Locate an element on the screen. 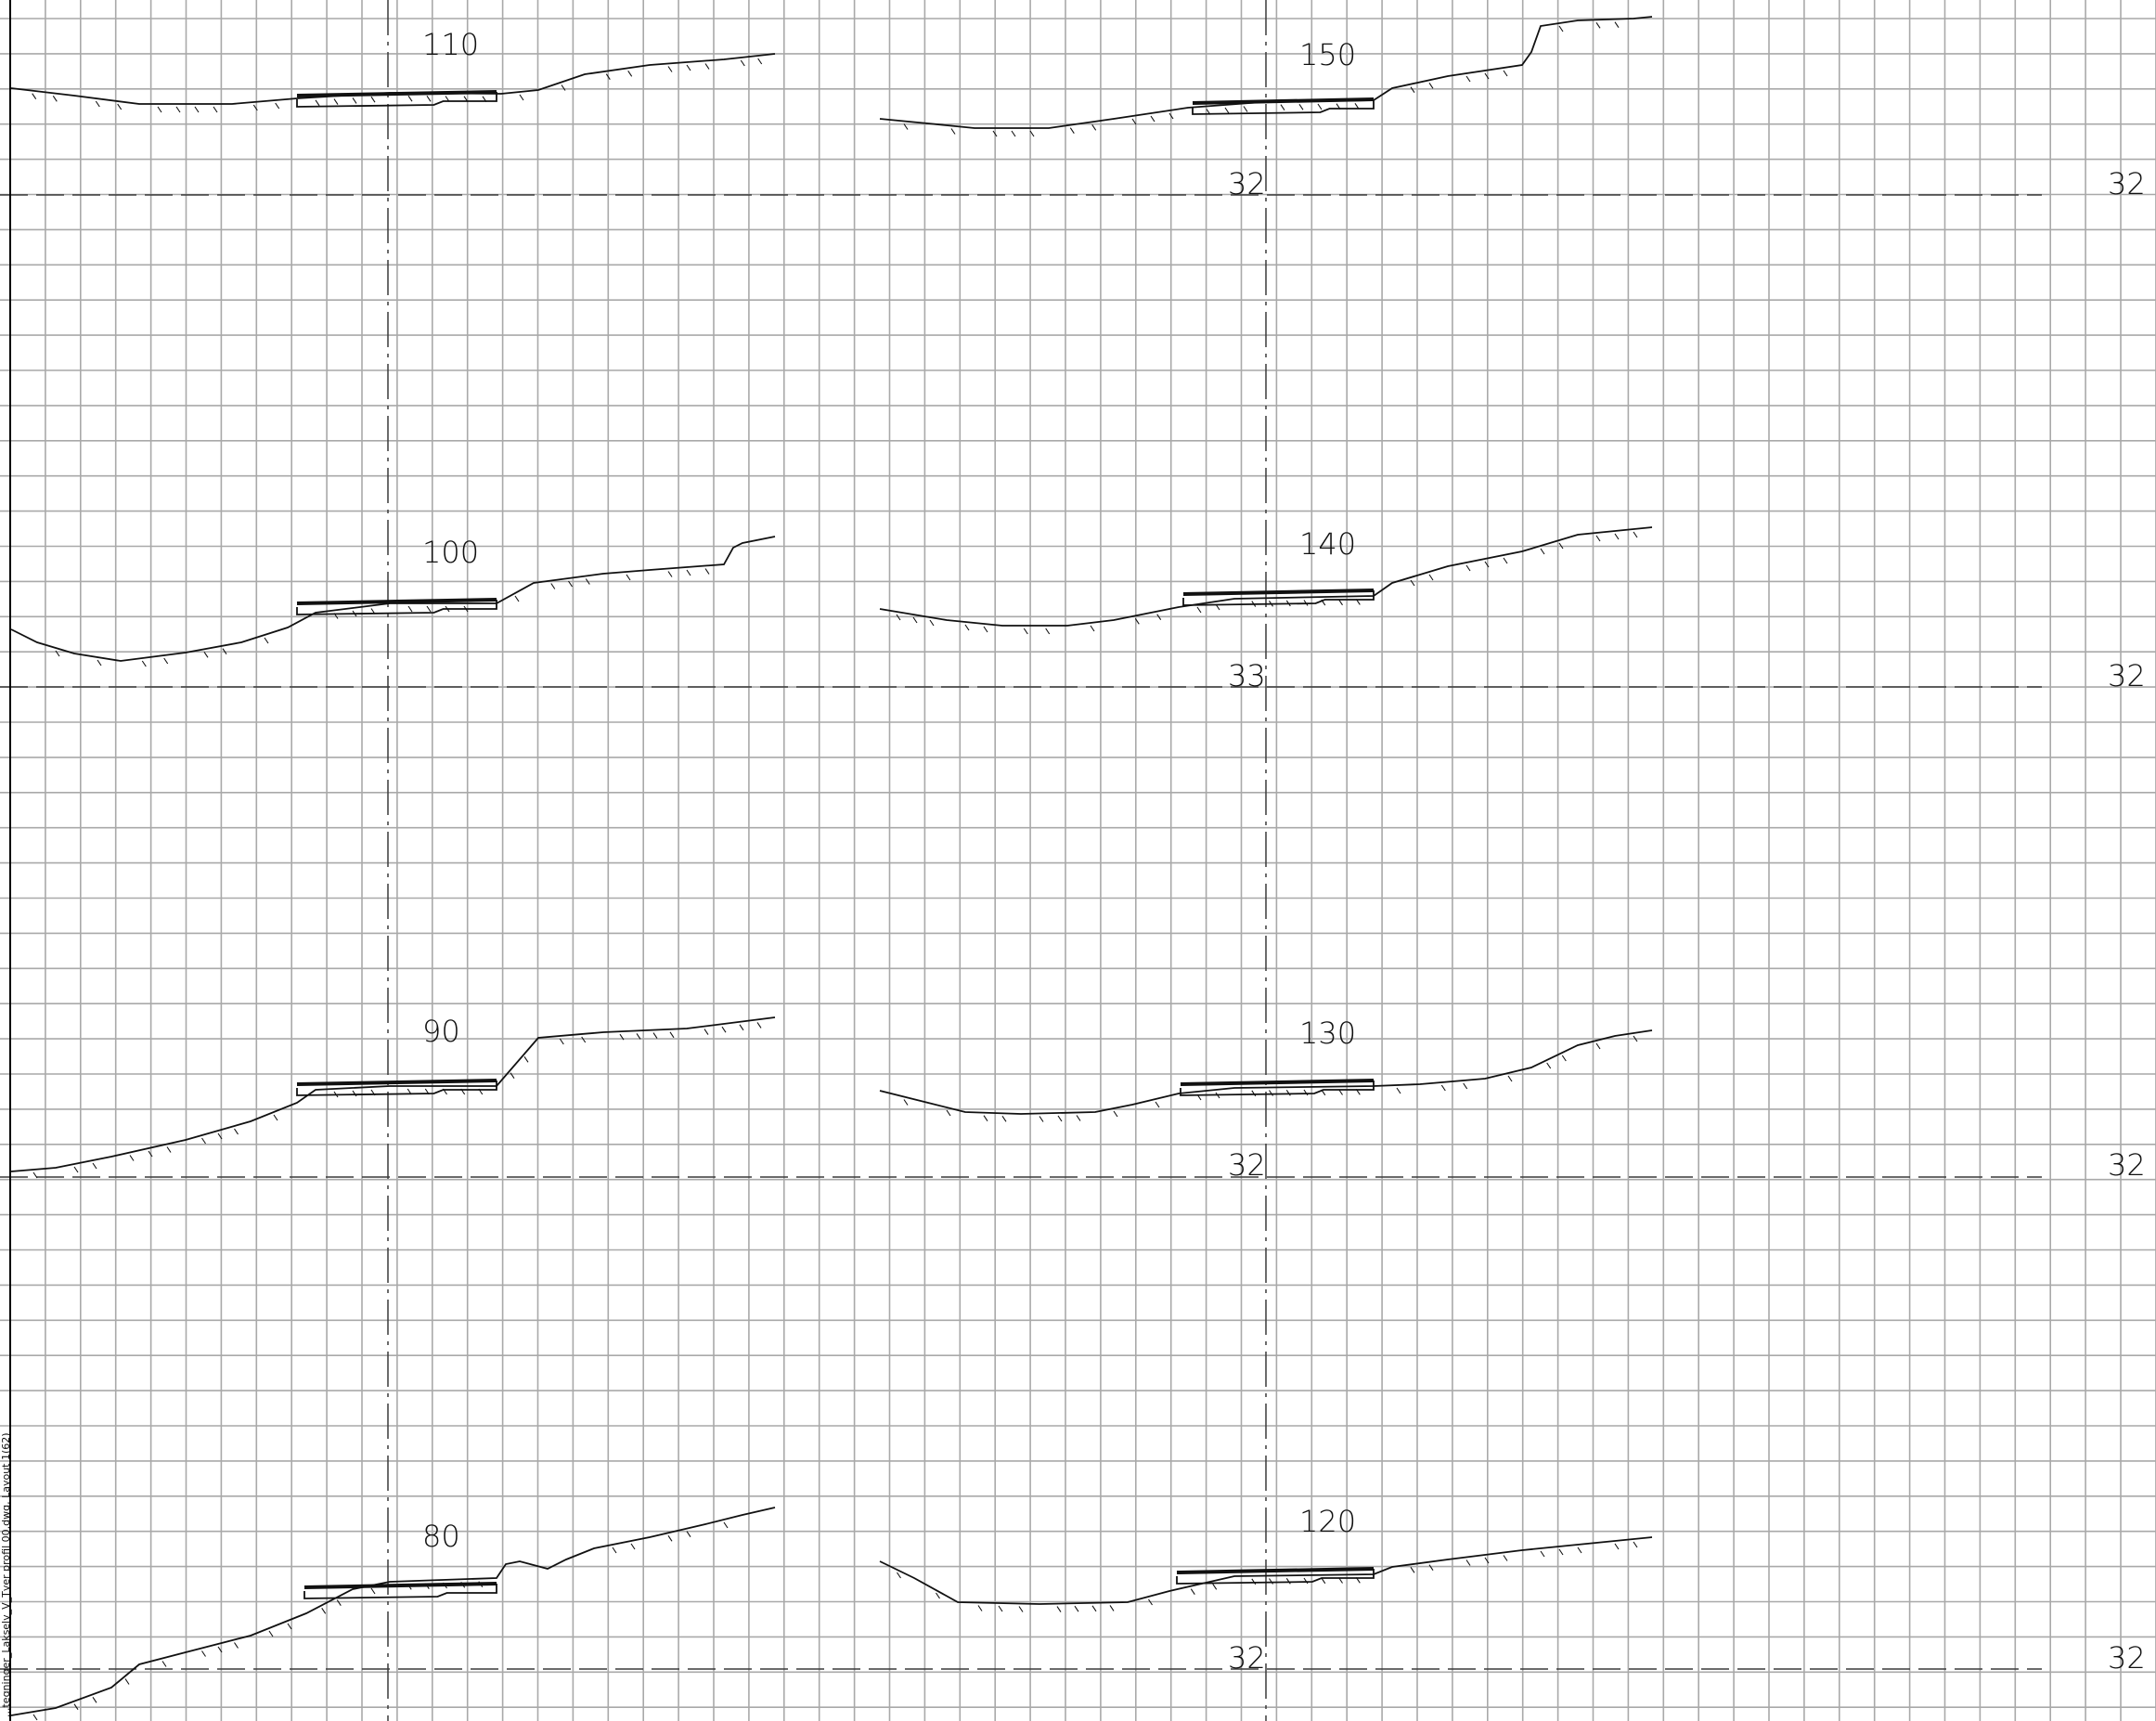 This screenshot has width=2156, height=1721. station-label-110: 110 is located at coordinates (451, 44).